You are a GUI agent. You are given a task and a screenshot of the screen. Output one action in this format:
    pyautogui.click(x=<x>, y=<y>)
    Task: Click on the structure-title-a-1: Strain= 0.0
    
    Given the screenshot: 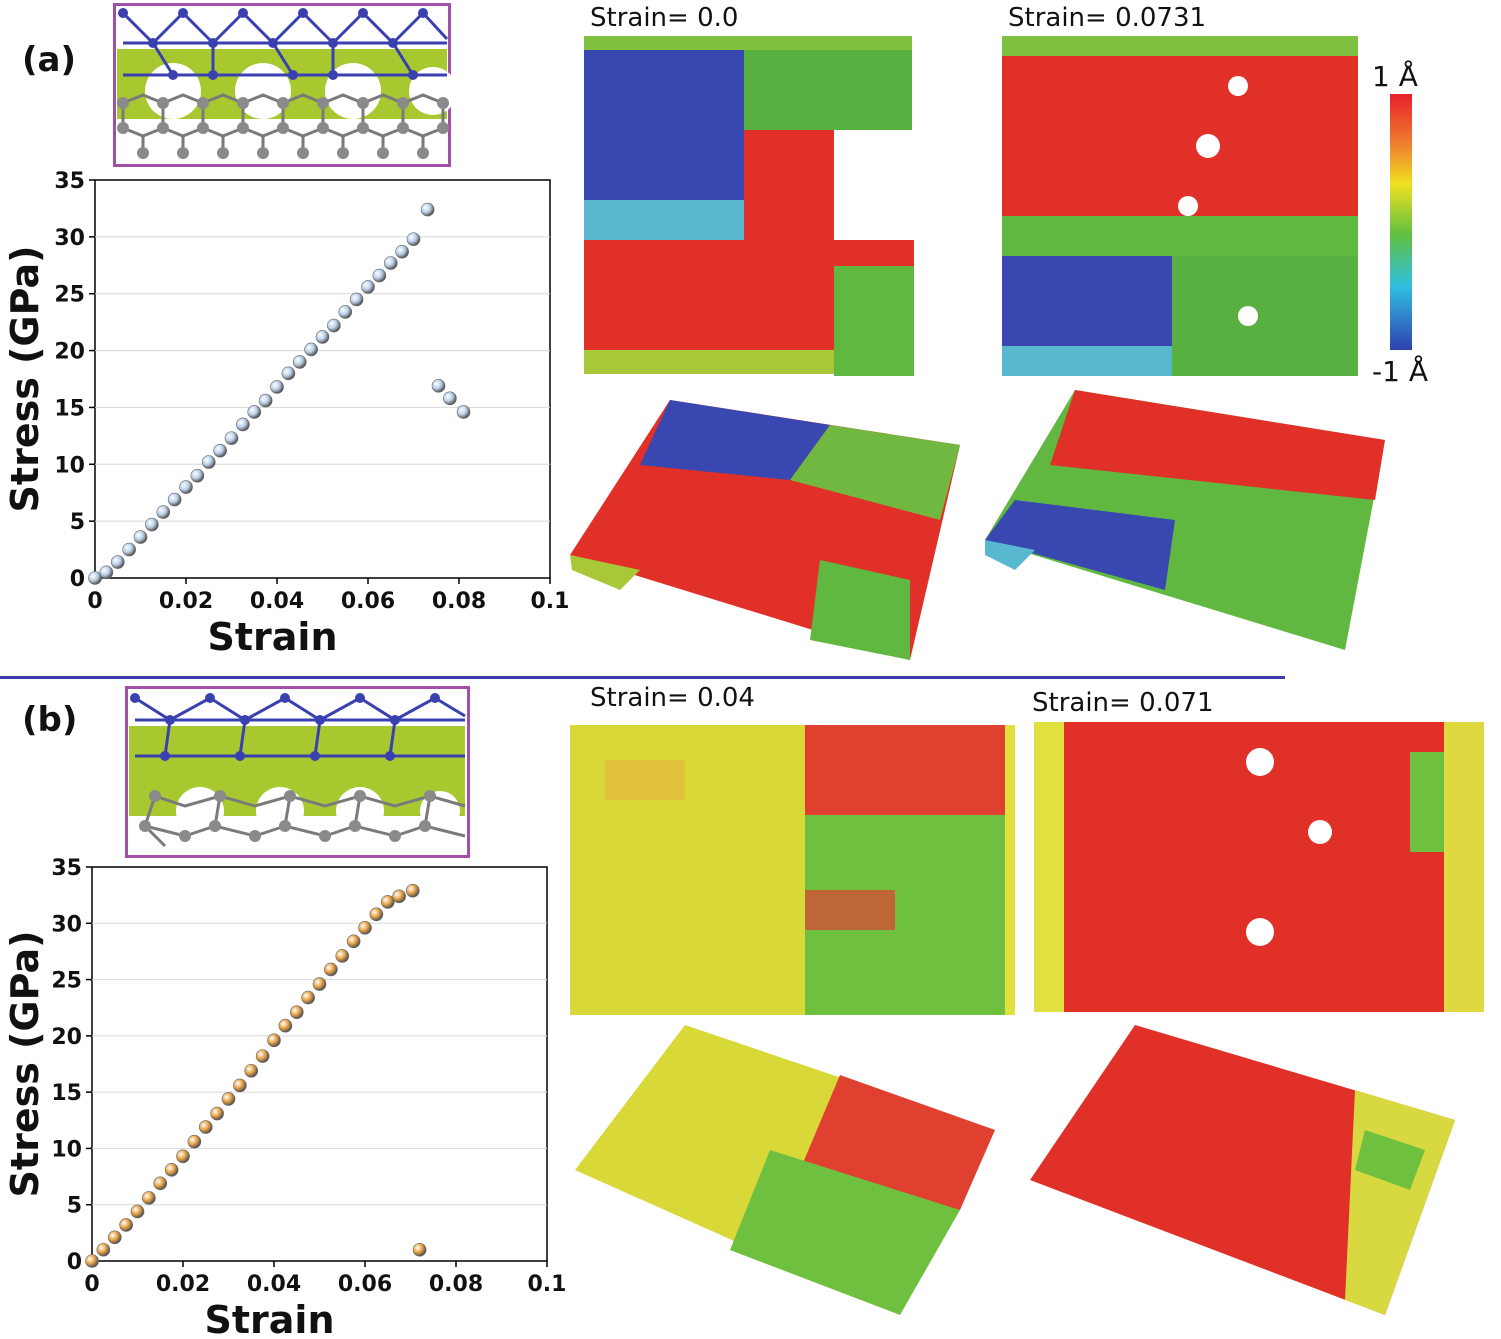 What is the action you would take?
    pyautogui.click(x=664, y=18)
    